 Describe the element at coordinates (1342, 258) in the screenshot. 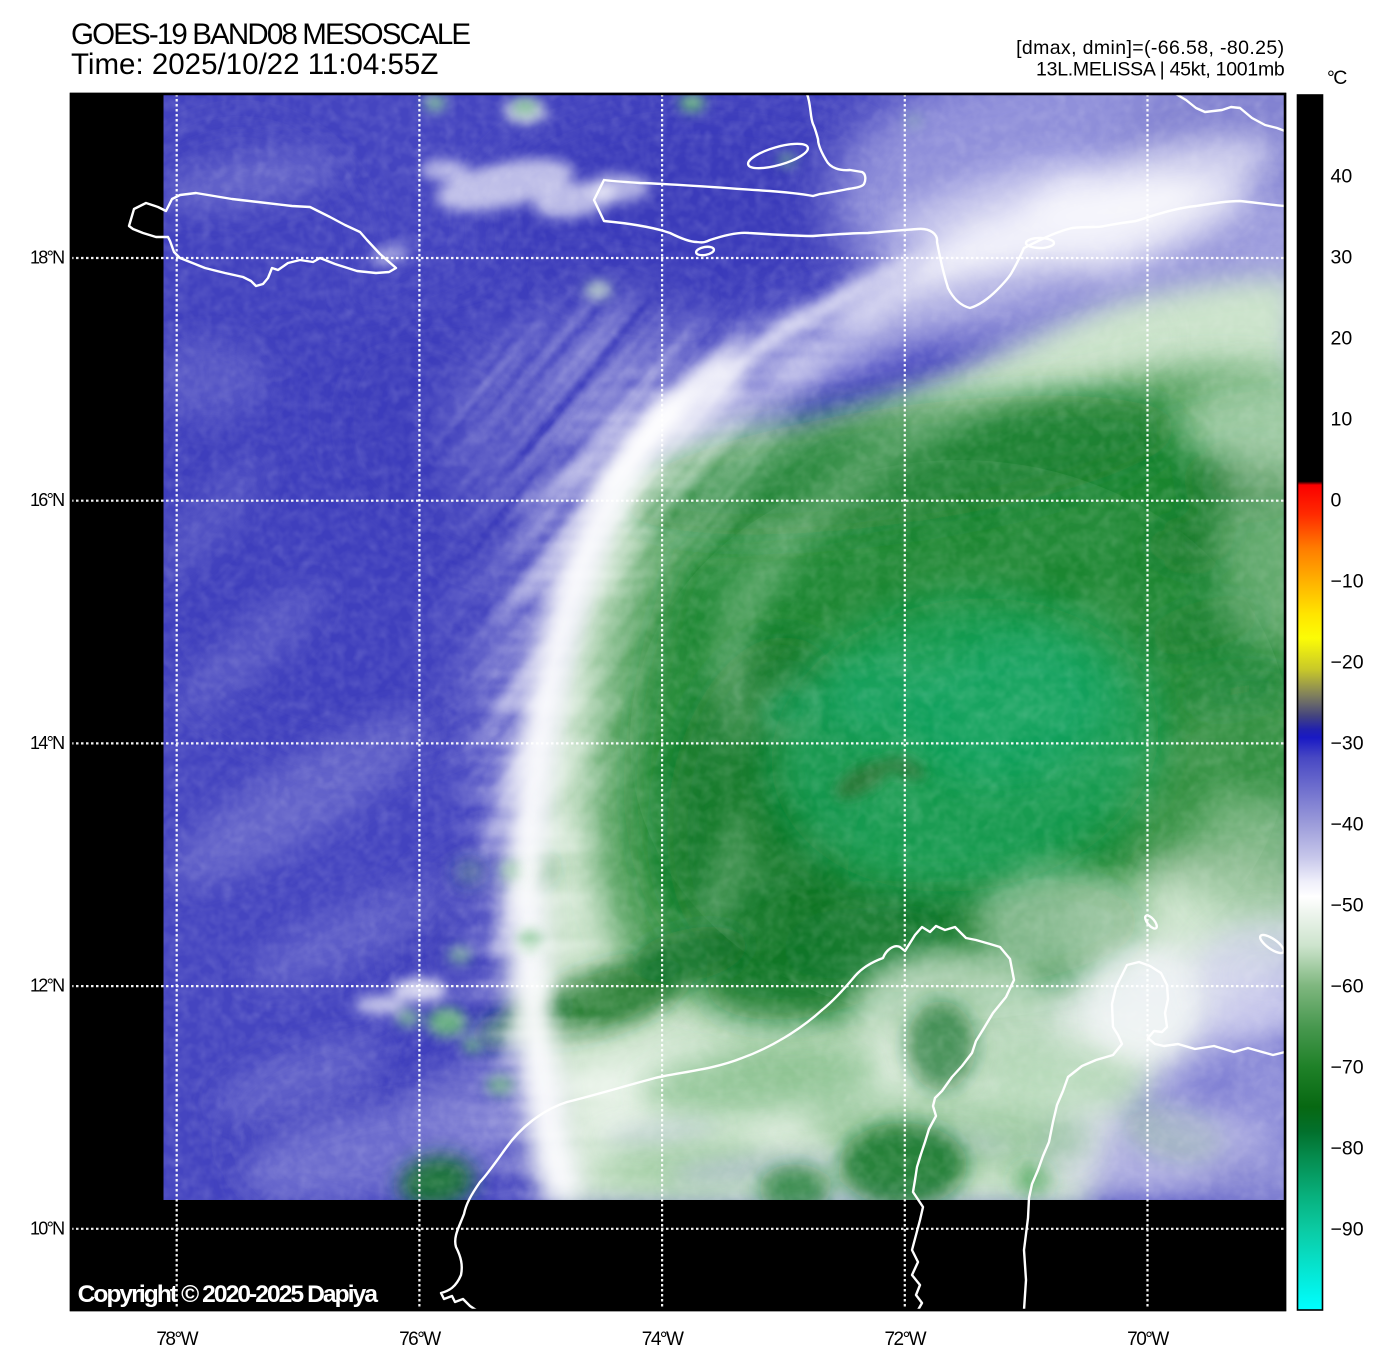

I see `svg-text: 30` at that location.